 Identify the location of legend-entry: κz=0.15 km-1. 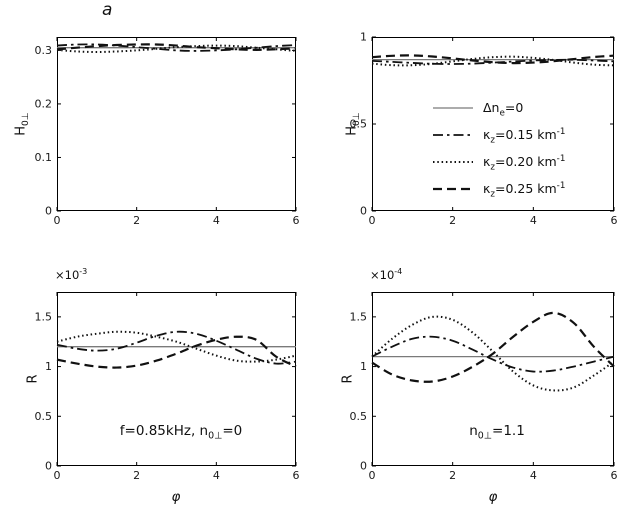
(498, 134).